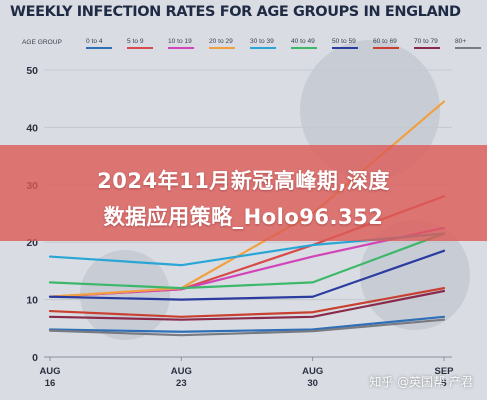  I want to click on banner-line-2: 数据应用策略_Holo96.352, so click(243, 217).